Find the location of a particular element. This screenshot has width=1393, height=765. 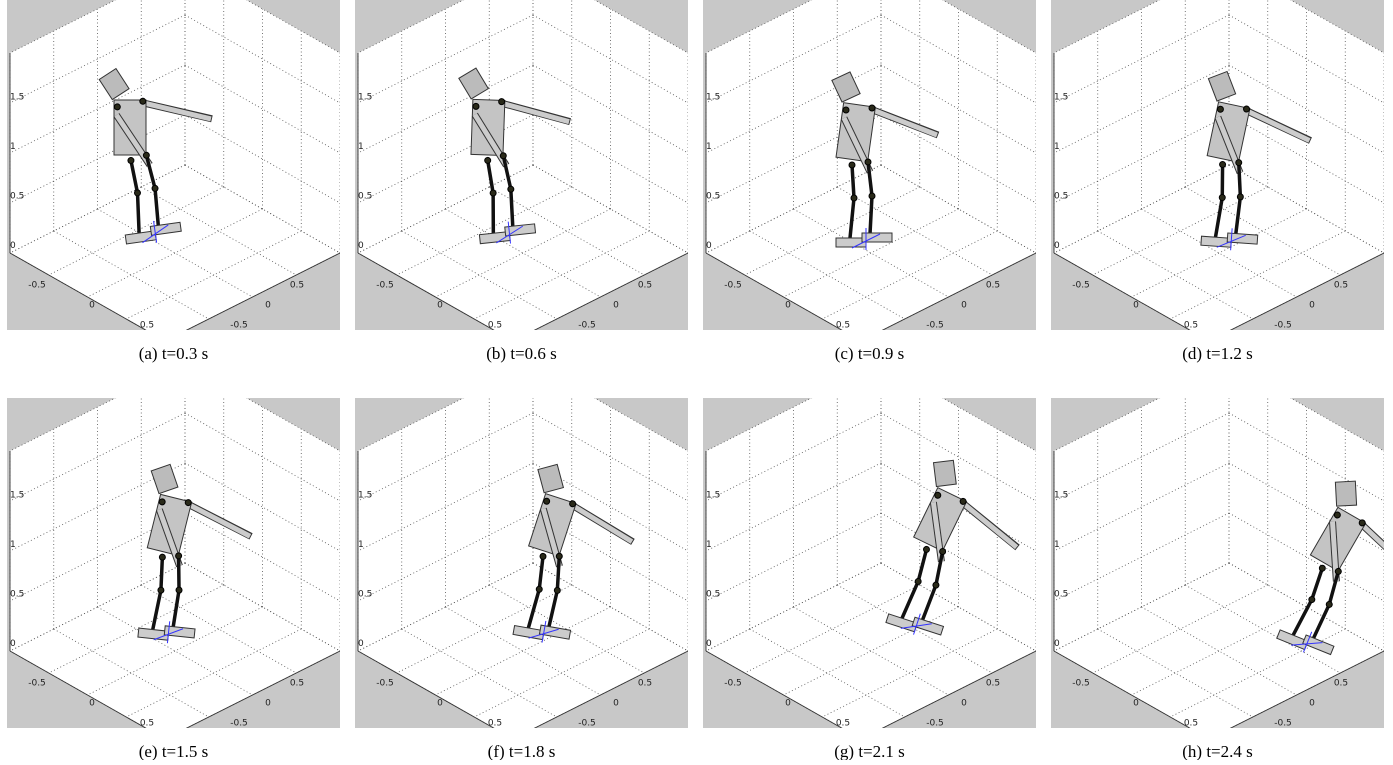

caption: (d) t=1.2 s is located at coordinates (1217, 353).